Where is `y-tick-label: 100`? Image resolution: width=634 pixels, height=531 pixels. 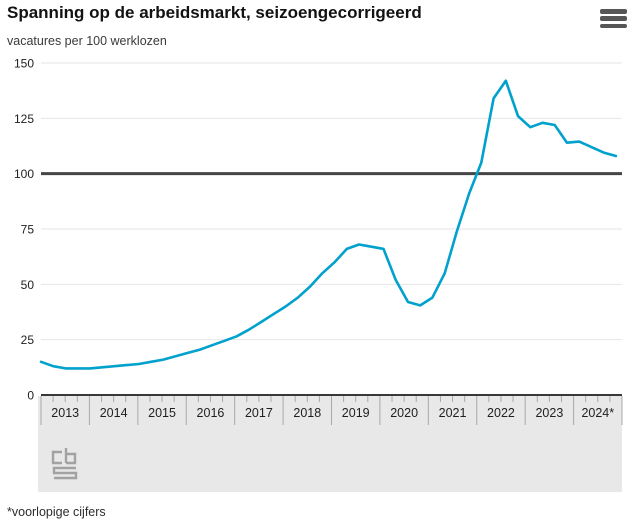 y-tick-label: 100 is located at coordinates (24, 174).